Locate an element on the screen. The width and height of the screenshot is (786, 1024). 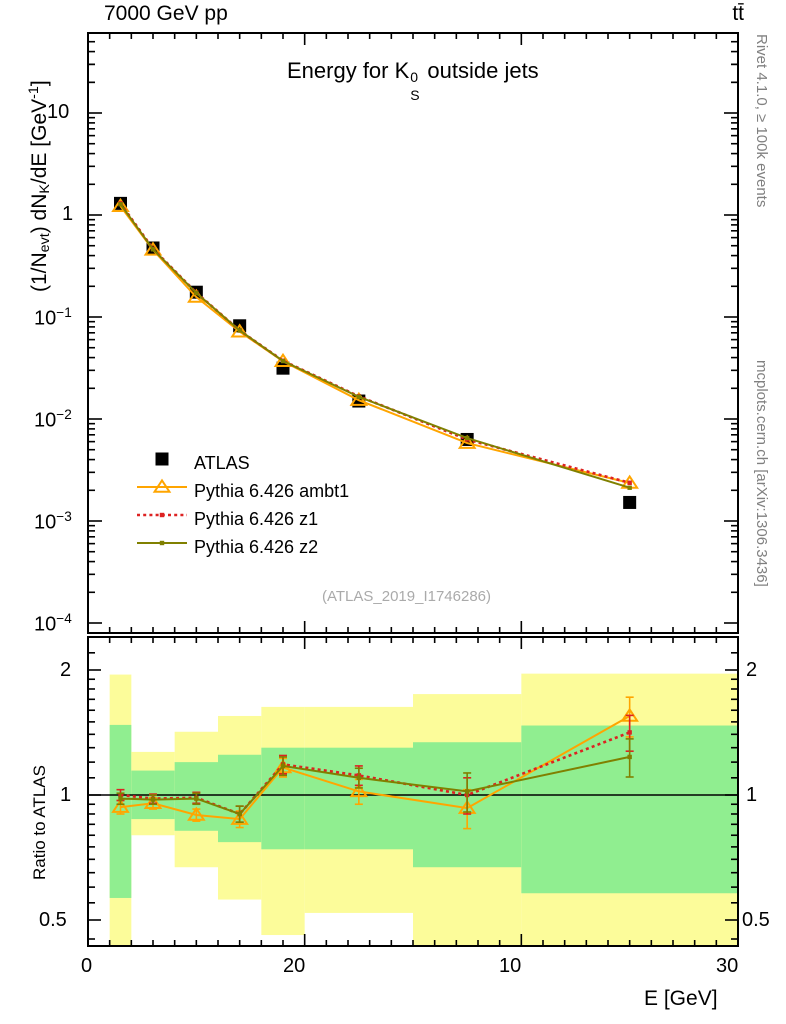
xtick-20: 20 is located at coordinates (294, 966).